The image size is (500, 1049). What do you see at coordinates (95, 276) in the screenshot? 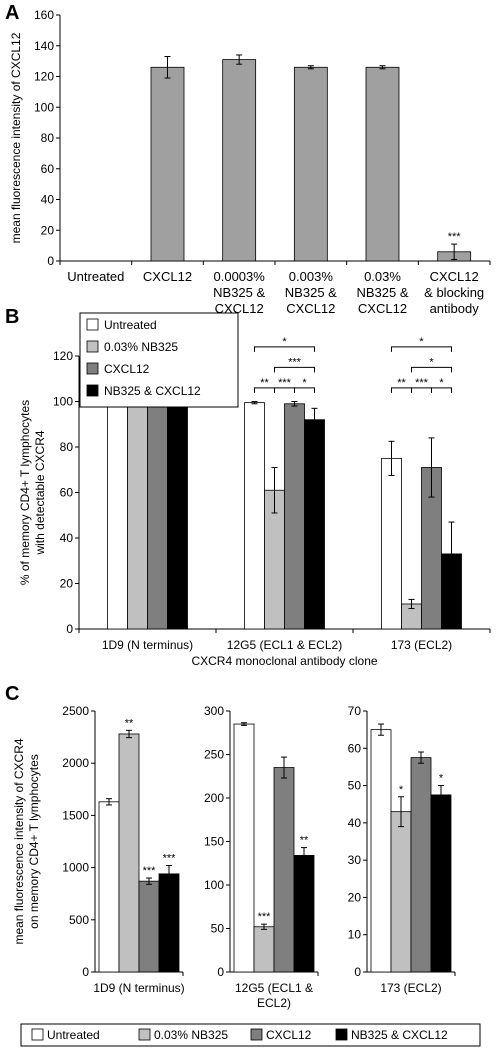
I see `panel-a-category-label: Untreated` at bounding box center [95, 276].